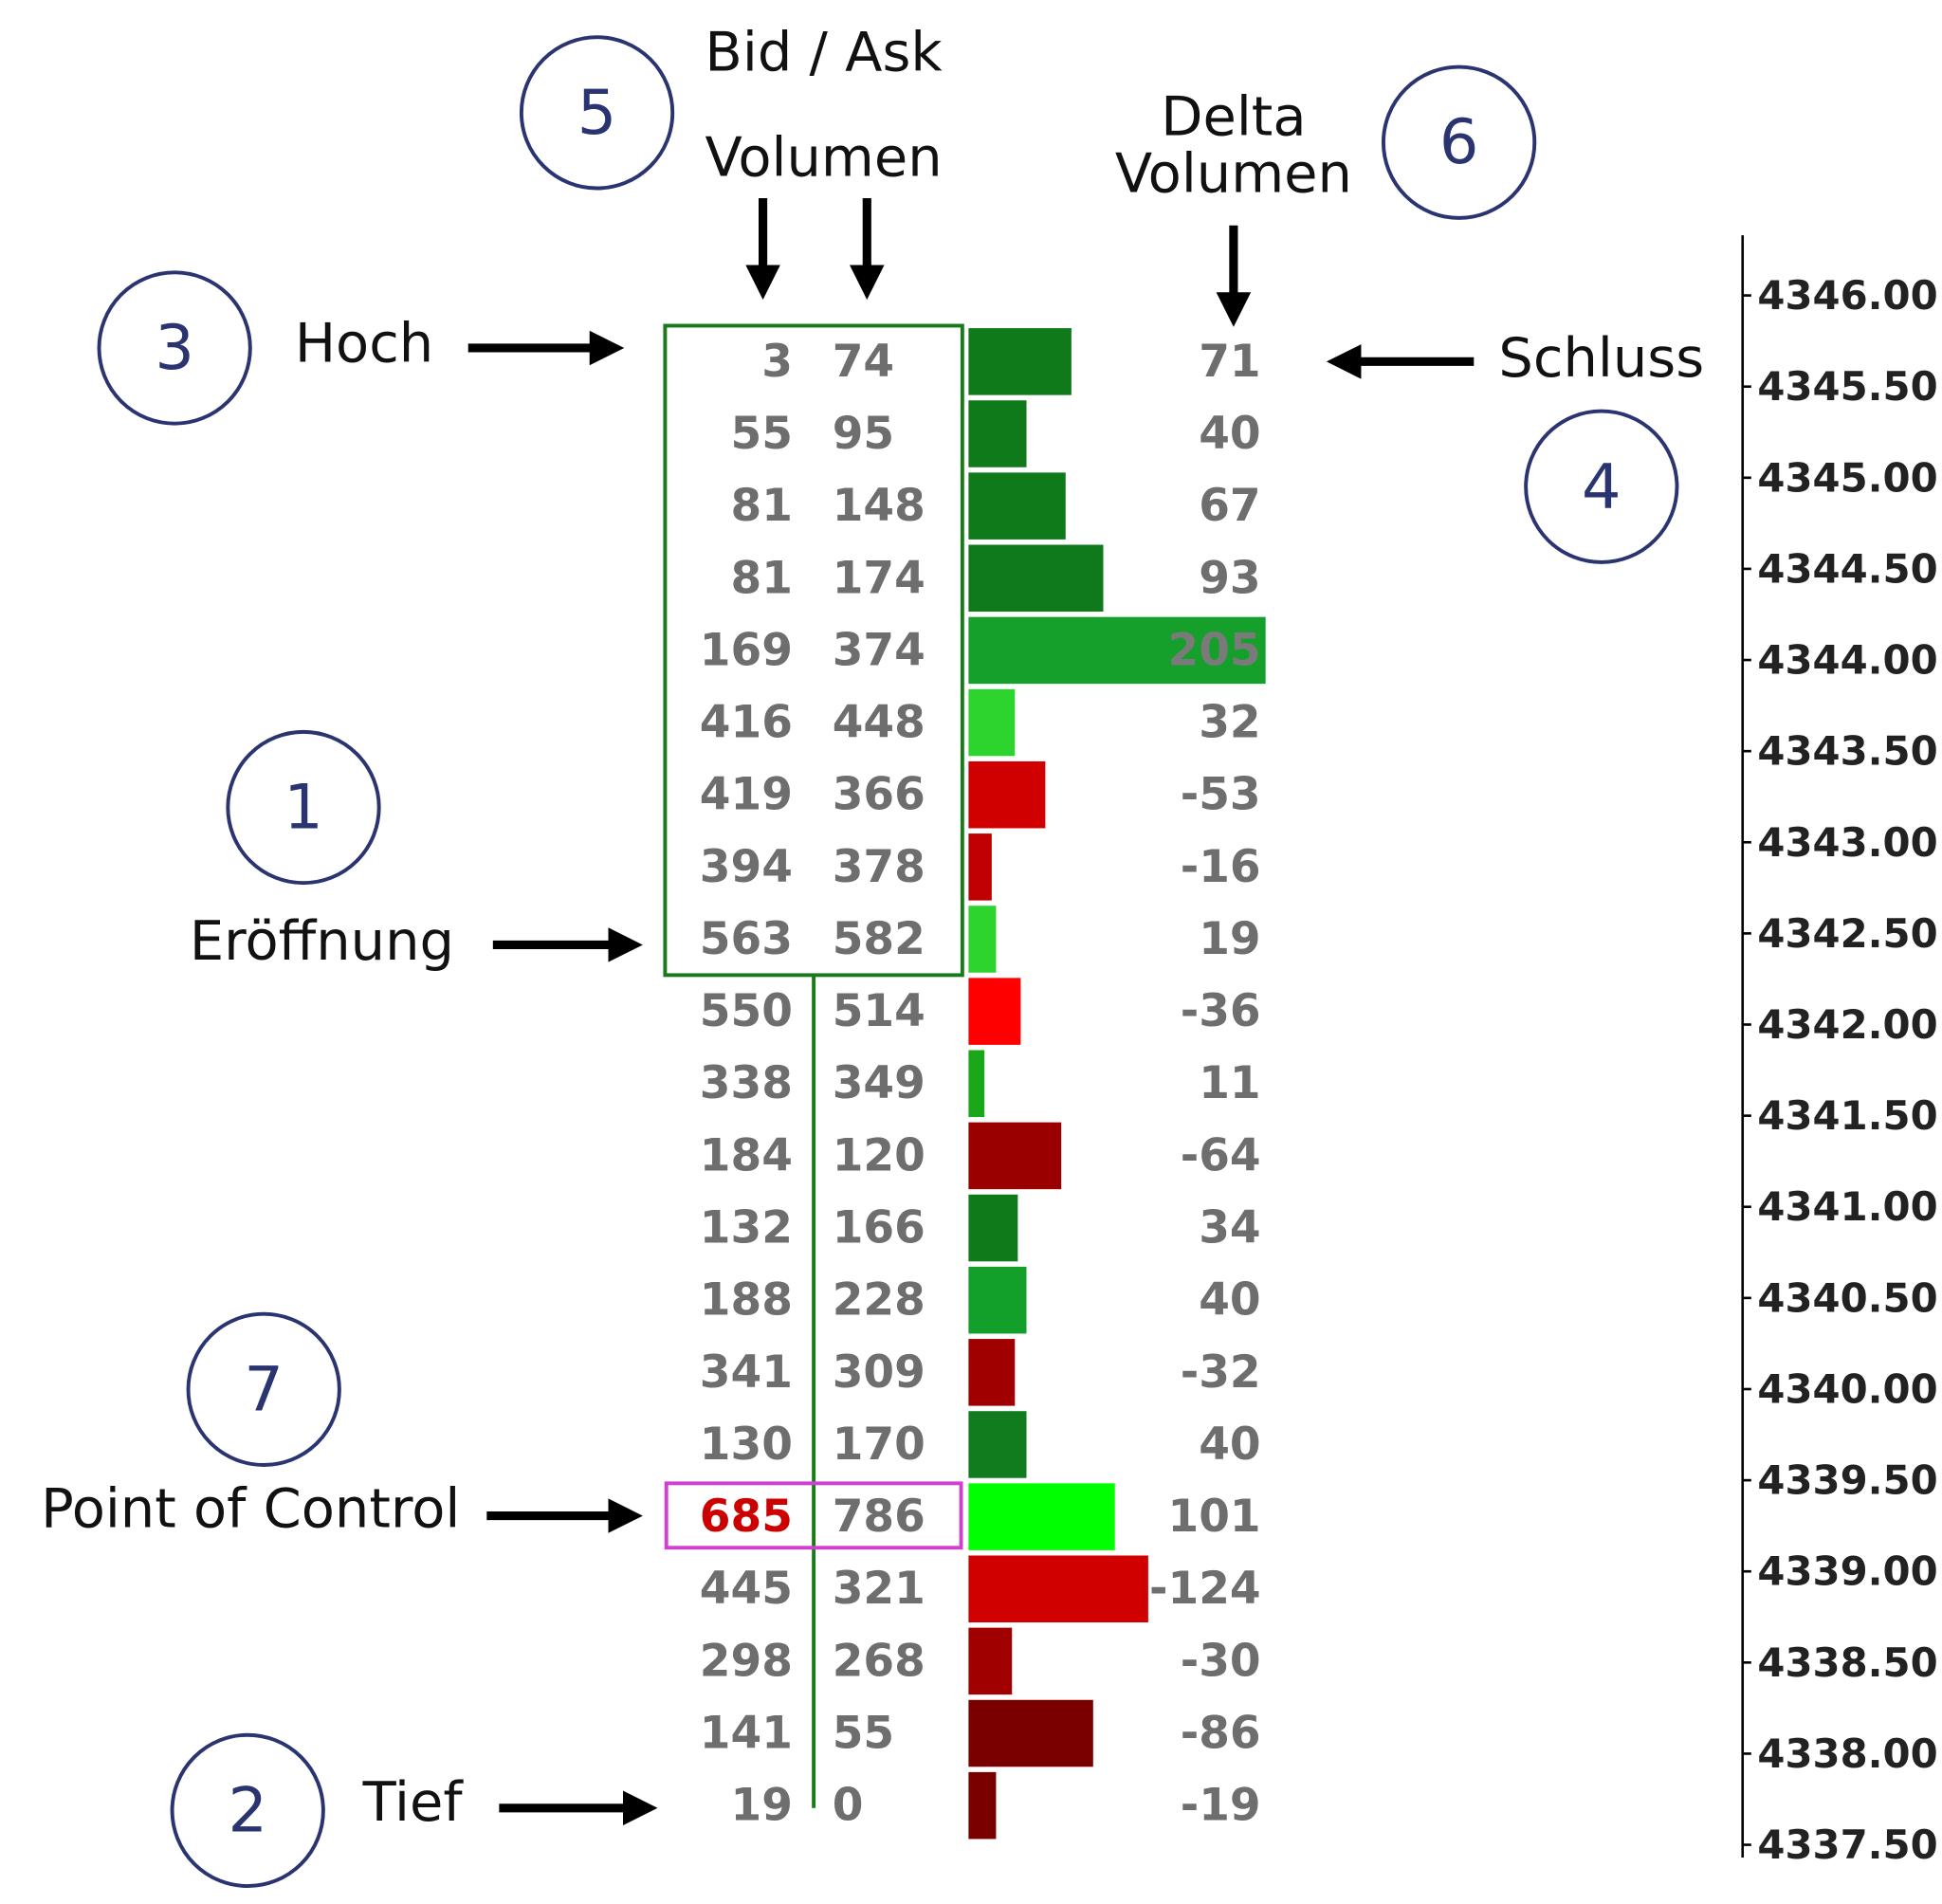 This screenshot has height=1904, width=1942. Describe the element at coordinates (863, 434) in the screenshot. I see `ask-volume: 95` at that location.